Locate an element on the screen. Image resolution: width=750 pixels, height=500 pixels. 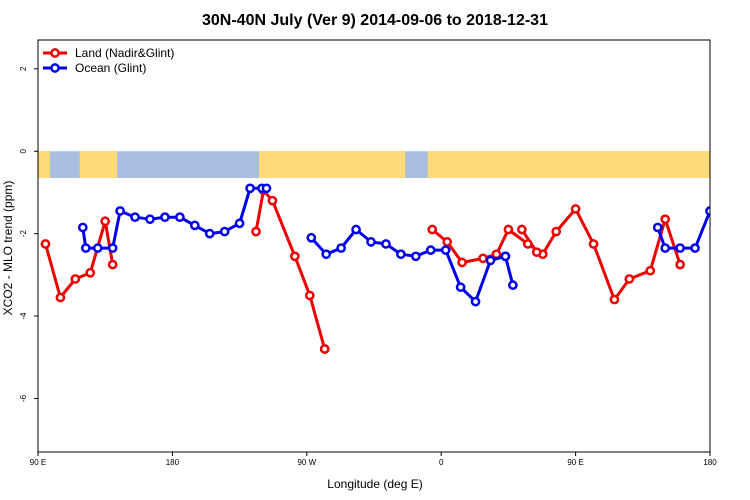
map-strip is located at coordinates (374, 165).